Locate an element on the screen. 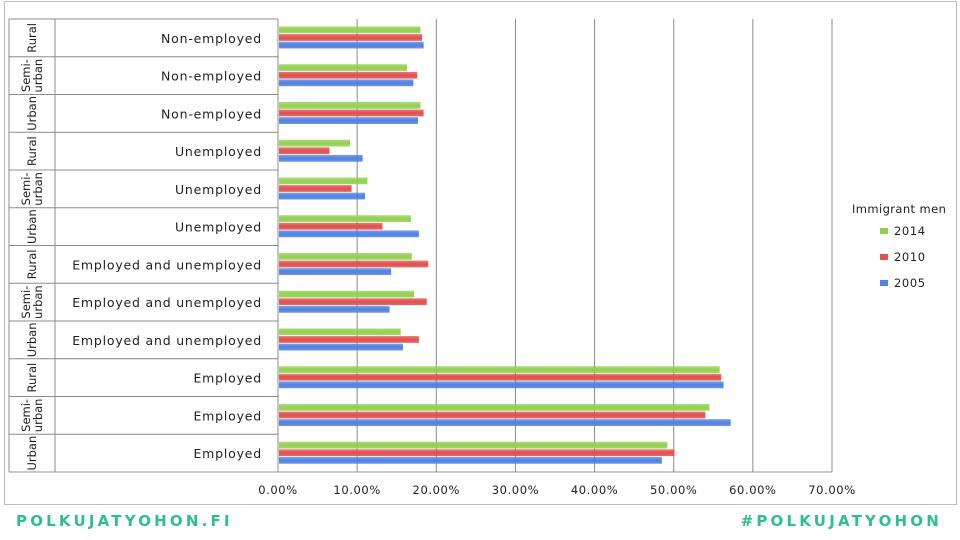  legend-label: 2014 is located at coordinates (910, 231).